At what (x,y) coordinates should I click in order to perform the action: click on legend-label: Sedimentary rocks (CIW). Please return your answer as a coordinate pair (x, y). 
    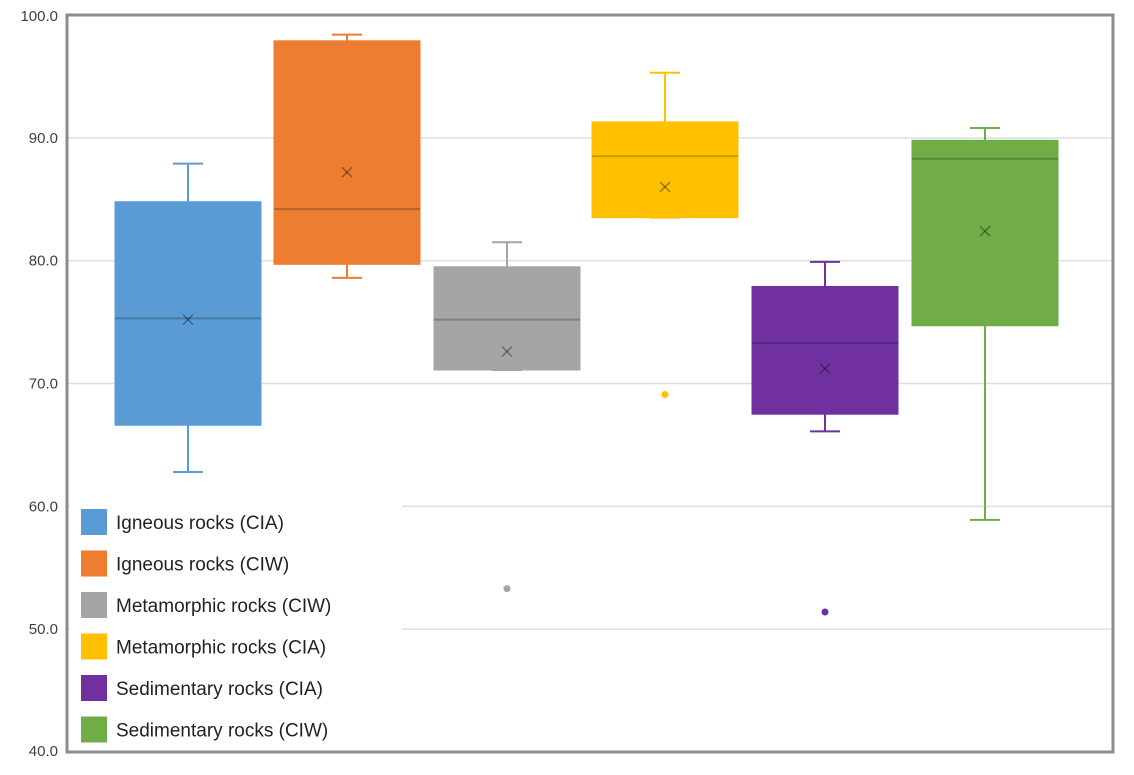
    Looking at the image, I should click on (222, 731).